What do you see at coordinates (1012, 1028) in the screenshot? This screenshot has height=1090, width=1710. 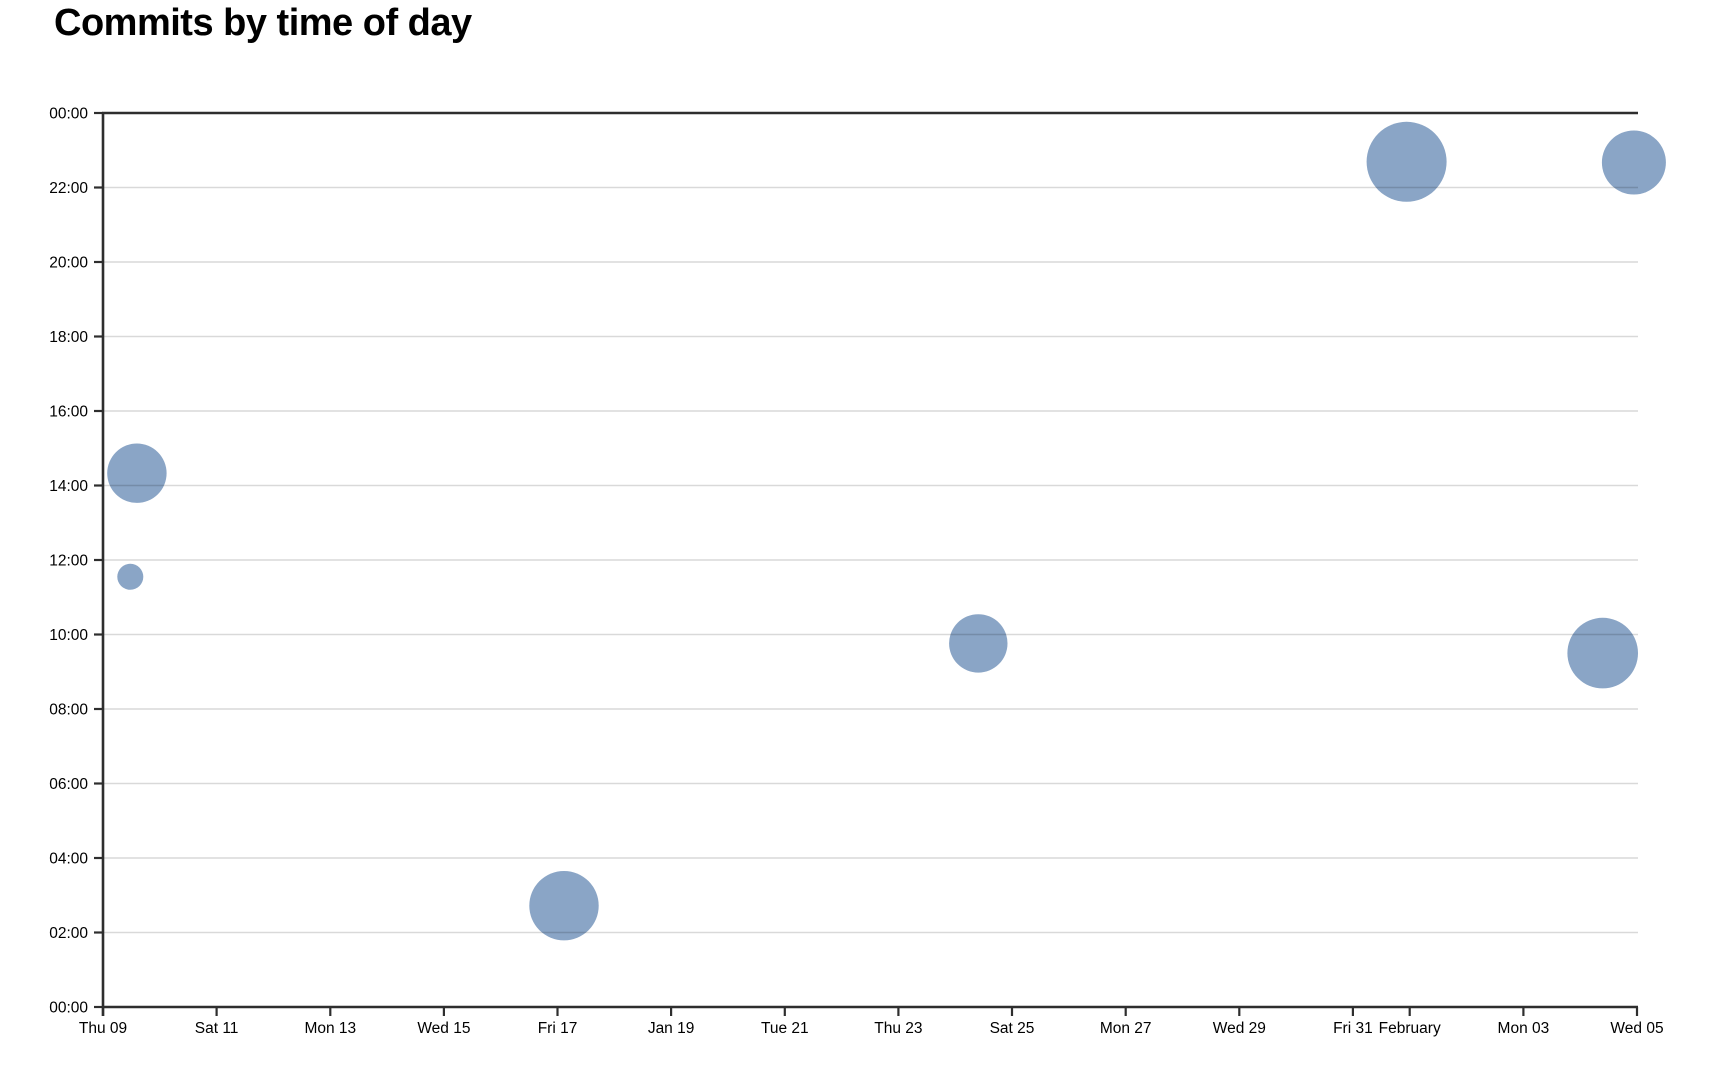 I see `x-axis-tick-label: Sat 25` at bounding box center [1012, 1028].